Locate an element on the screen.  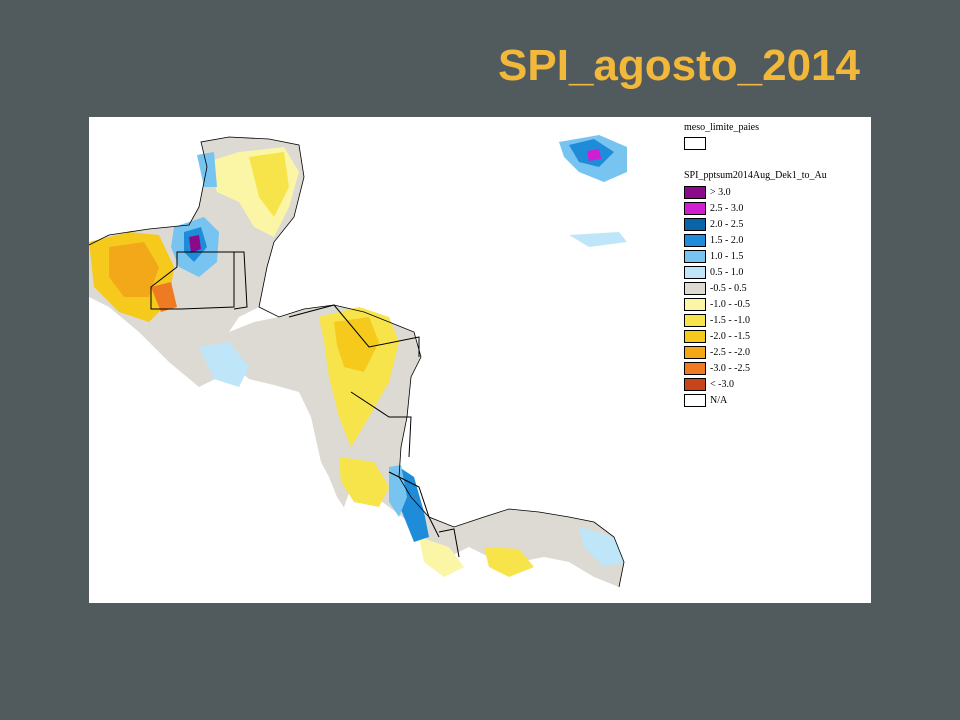
very-dry-west is located at coordinates (164, 297).